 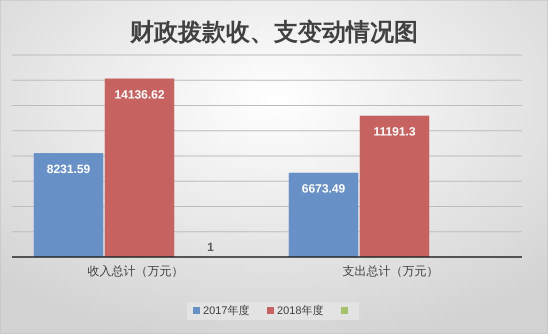 What do you see at coordinates (273, 32) in the screenshot?
I see `chart-title: 财政拨款收、支变动情况图` at bounding box center [273, 32].